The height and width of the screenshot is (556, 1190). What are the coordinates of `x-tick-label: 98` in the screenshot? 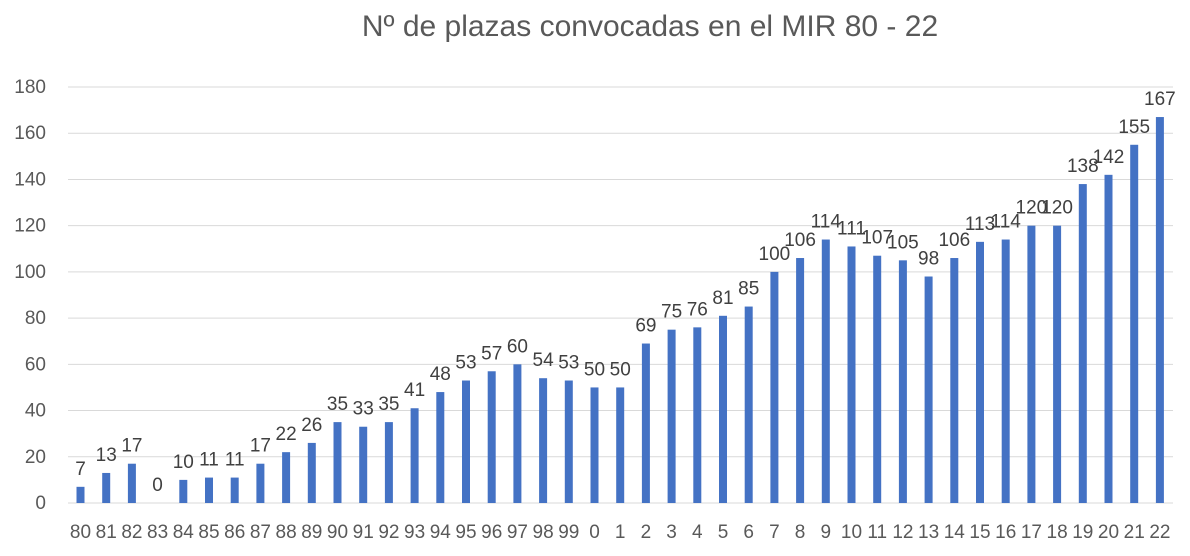 It's located at (543, 532).